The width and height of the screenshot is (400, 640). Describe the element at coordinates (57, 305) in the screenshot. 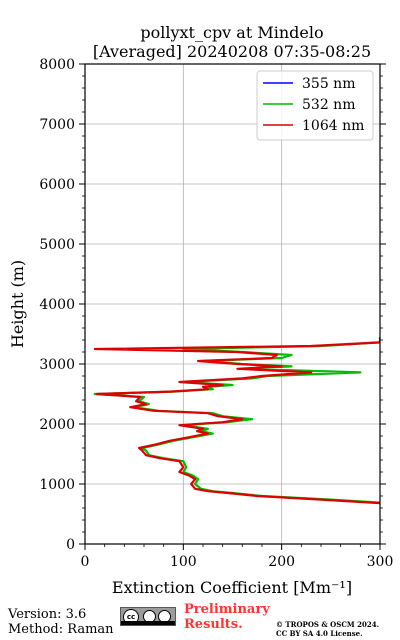

I see `y-tick-label: 4000` at that location.